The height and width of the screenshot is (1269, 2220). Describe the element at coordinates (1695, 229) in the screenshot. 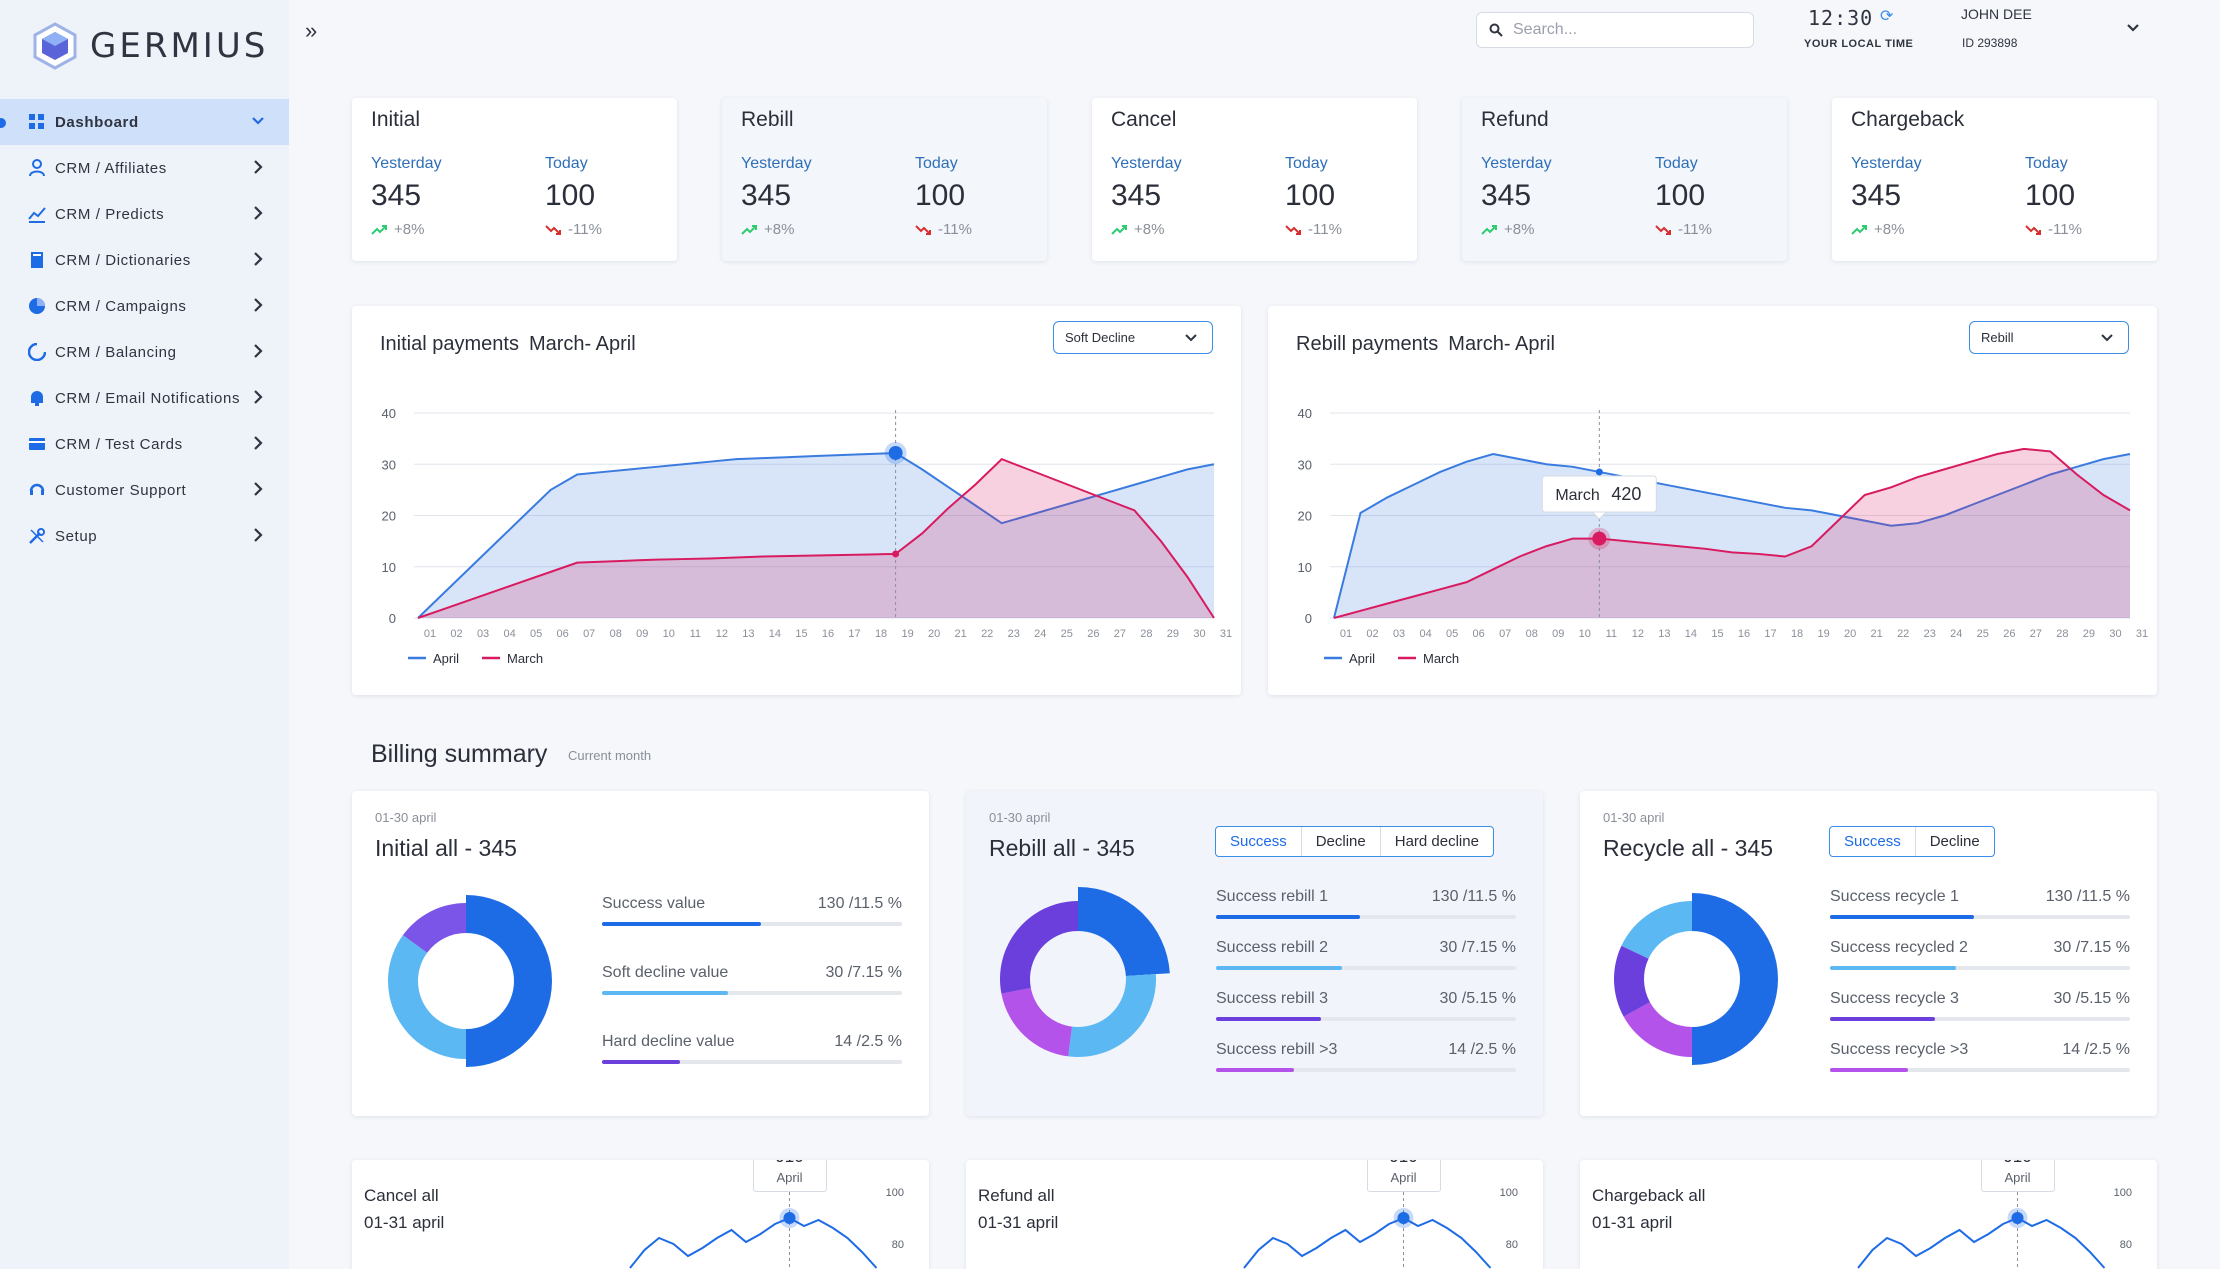

I see `stat-change-value: -11%` at that location.